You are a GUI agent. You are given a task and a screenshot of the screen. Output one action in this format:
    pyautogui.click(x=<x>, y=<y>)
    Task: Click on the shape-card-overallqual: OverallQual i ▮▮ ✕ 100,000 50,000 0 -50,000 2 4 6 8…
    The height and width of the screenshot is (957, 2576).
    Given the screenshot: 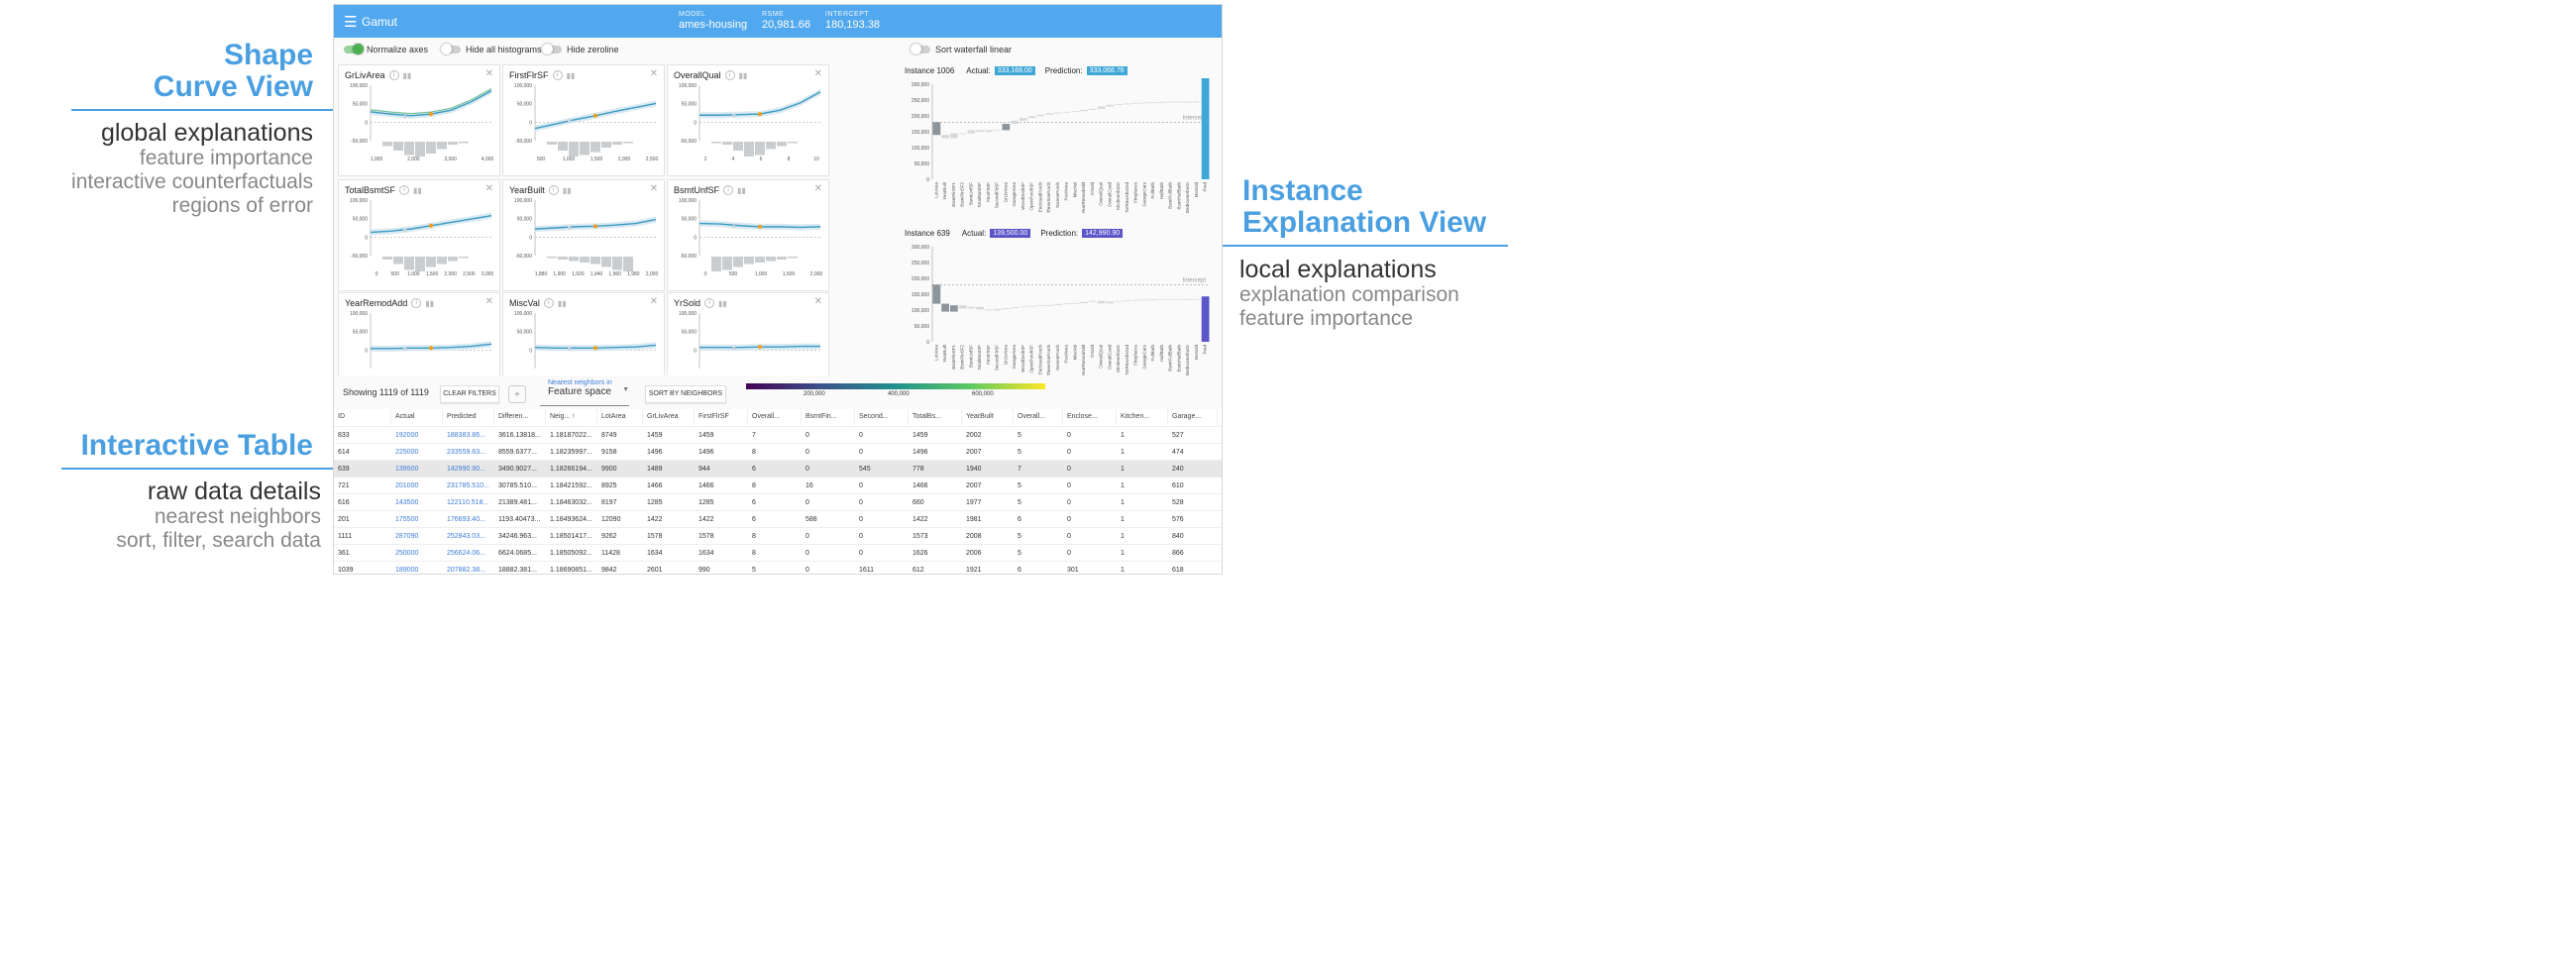 What is the action you would take?
    pyautogui.click(x=748, y=120)
    